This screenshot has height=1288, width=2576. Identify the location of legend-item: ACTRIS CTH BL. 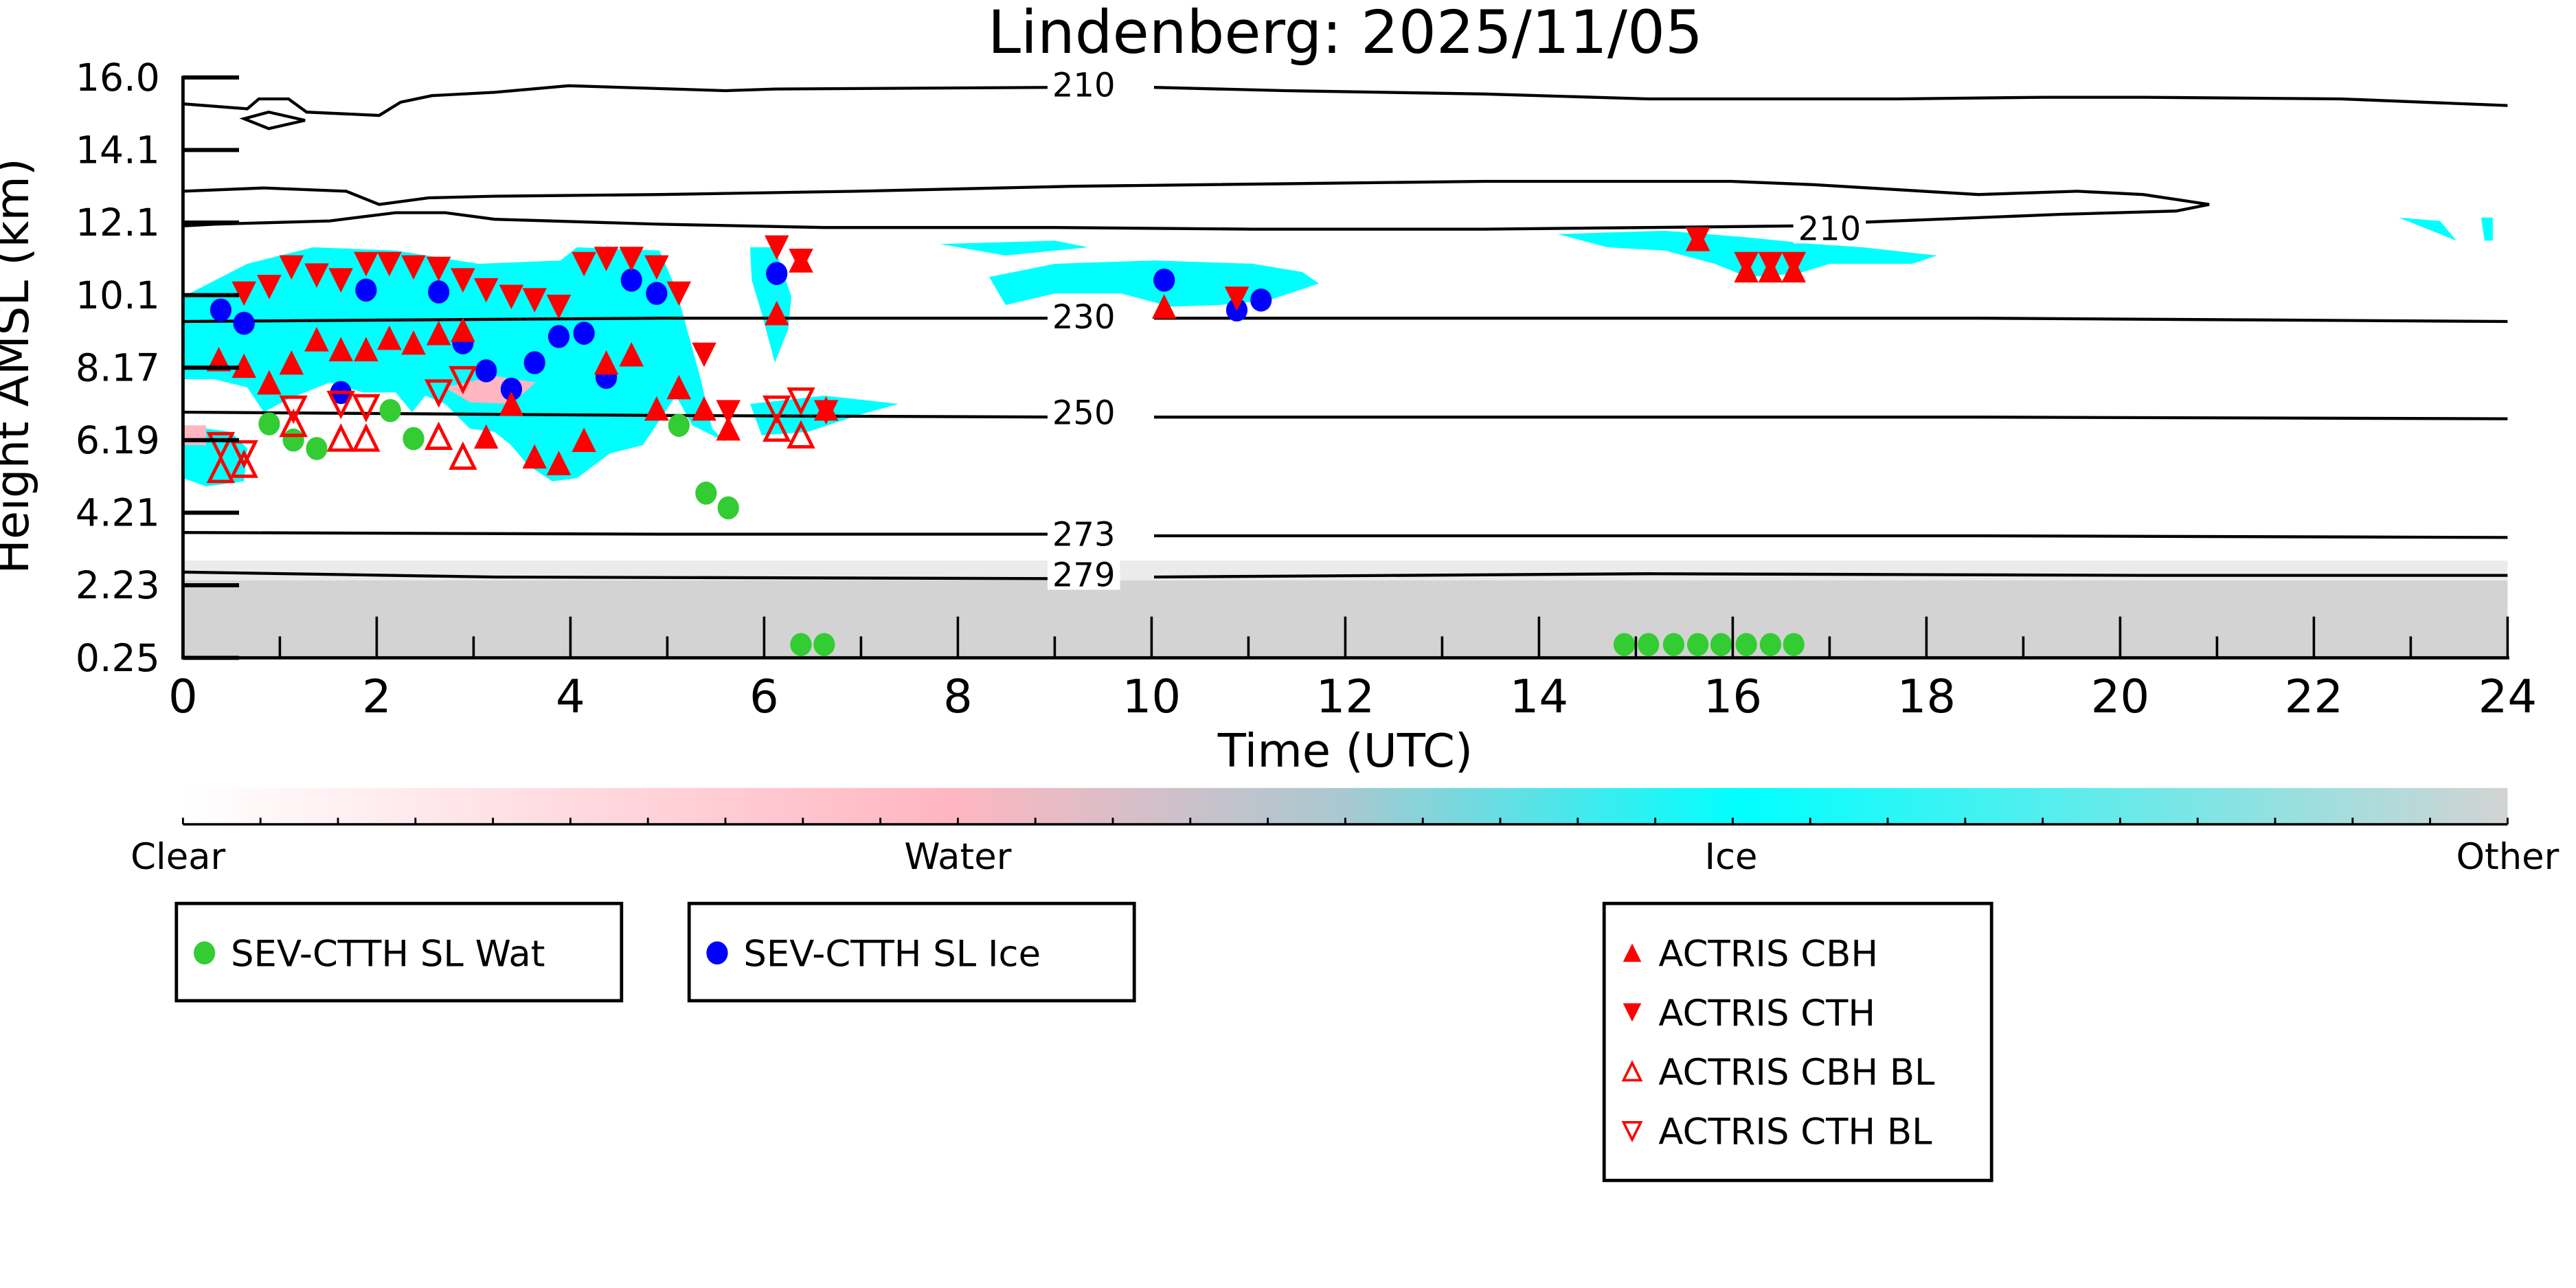
(1776, 1132).